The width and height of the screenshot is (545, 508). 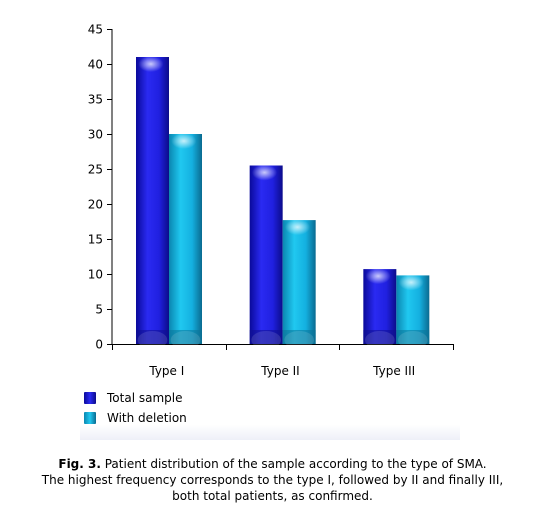 I want to click on legend-item-with-deletion: With deletion, so click(x=135, y=418).